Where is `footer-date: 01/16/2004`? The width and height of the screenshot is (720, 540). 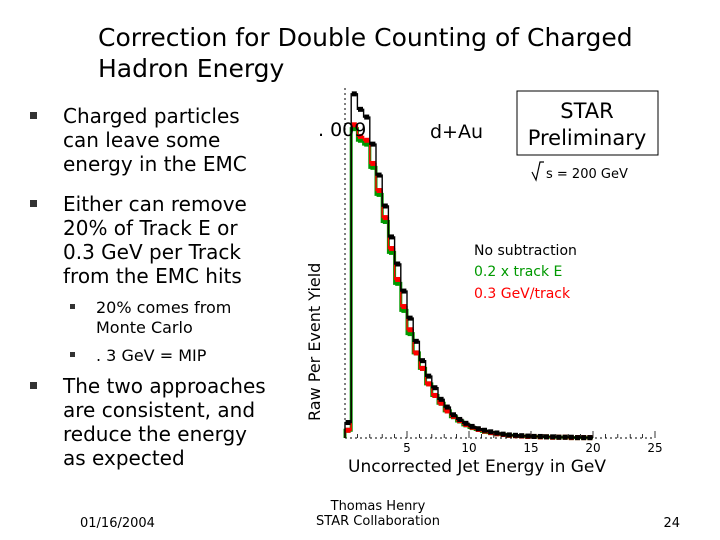 footer-date: 01/16/2004 is located at coordinates (117, 523).